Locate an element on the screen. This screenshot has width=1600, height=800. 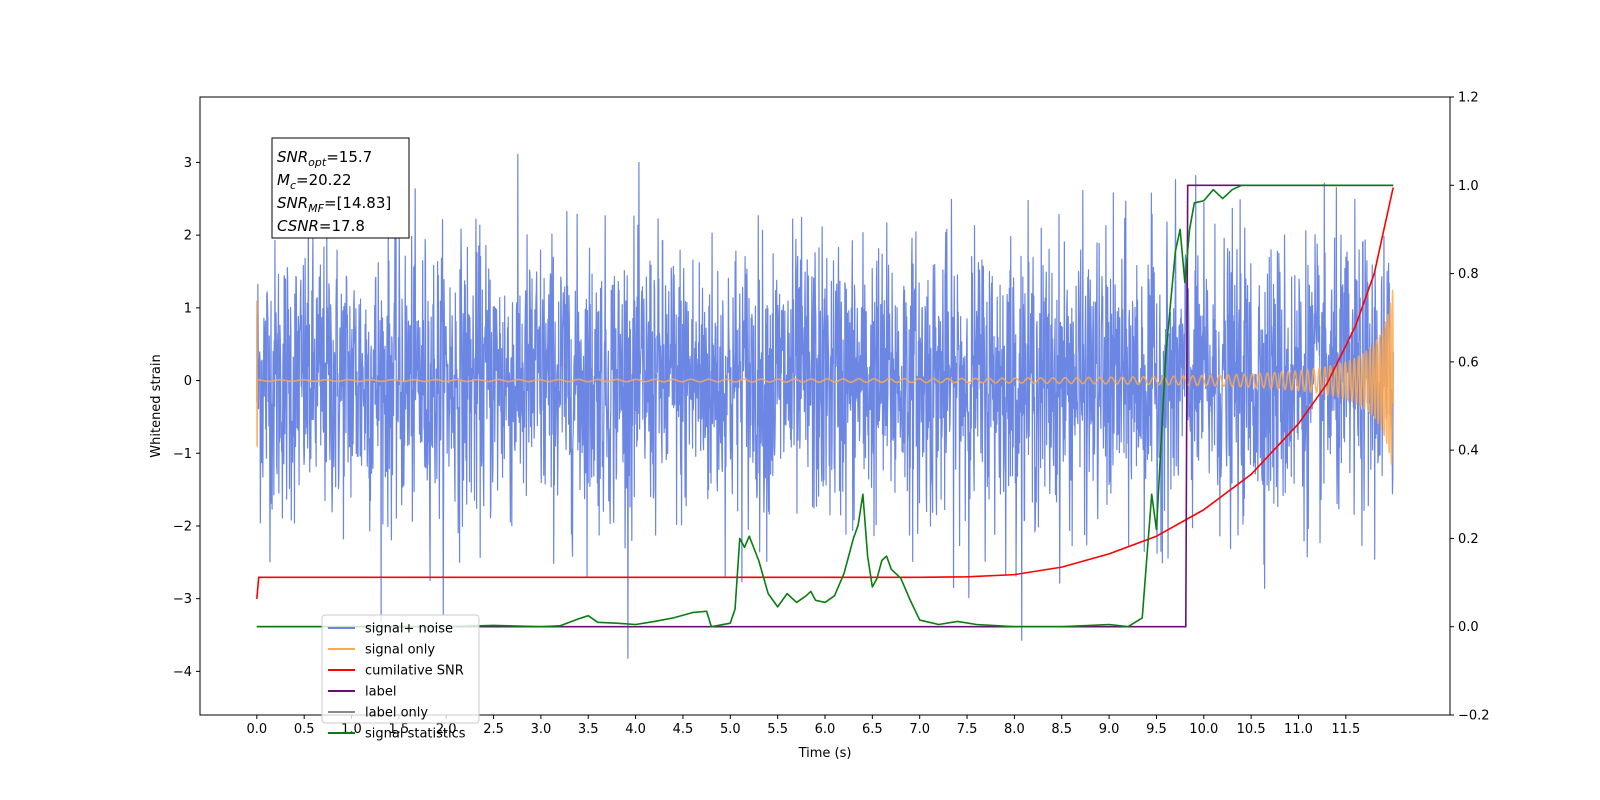
legend-entry-0: signal+ noise is located at coordinates (409, 629).